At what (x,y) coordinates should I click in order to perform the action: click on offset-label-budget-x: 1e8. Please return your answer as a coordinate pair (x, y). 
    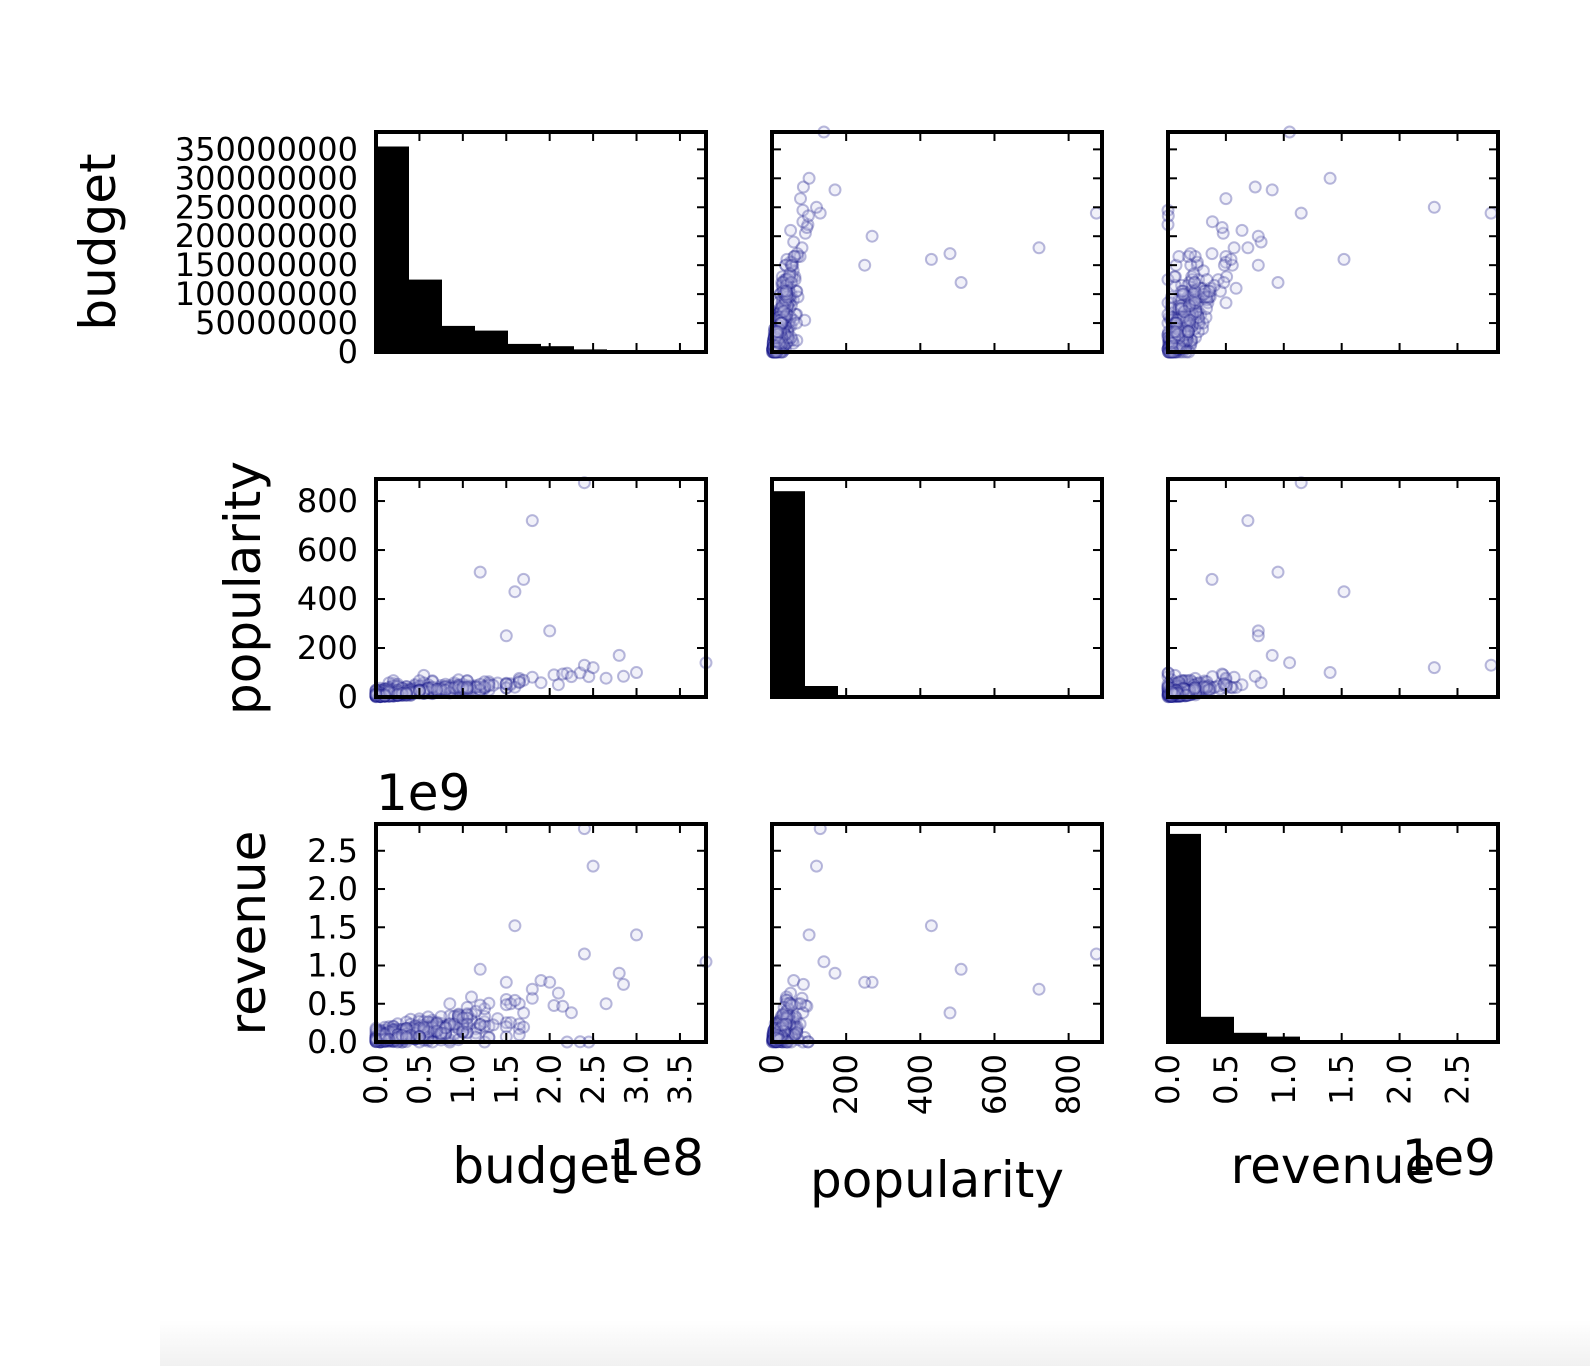
    Looking at the image, I should click on (657, 1158).